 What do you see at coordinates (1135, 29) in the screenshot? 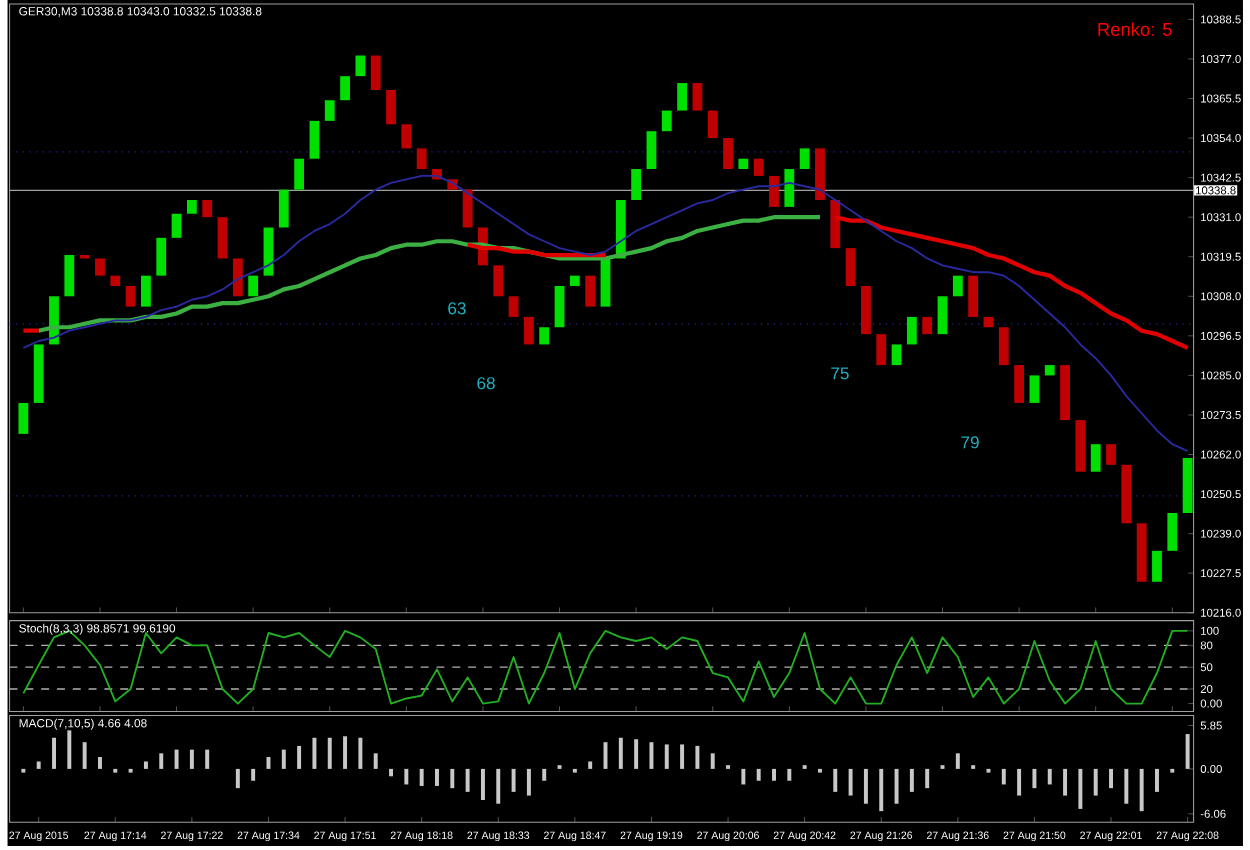
I see `annotation: Renko: 5` at bounding box center [1135, 29].